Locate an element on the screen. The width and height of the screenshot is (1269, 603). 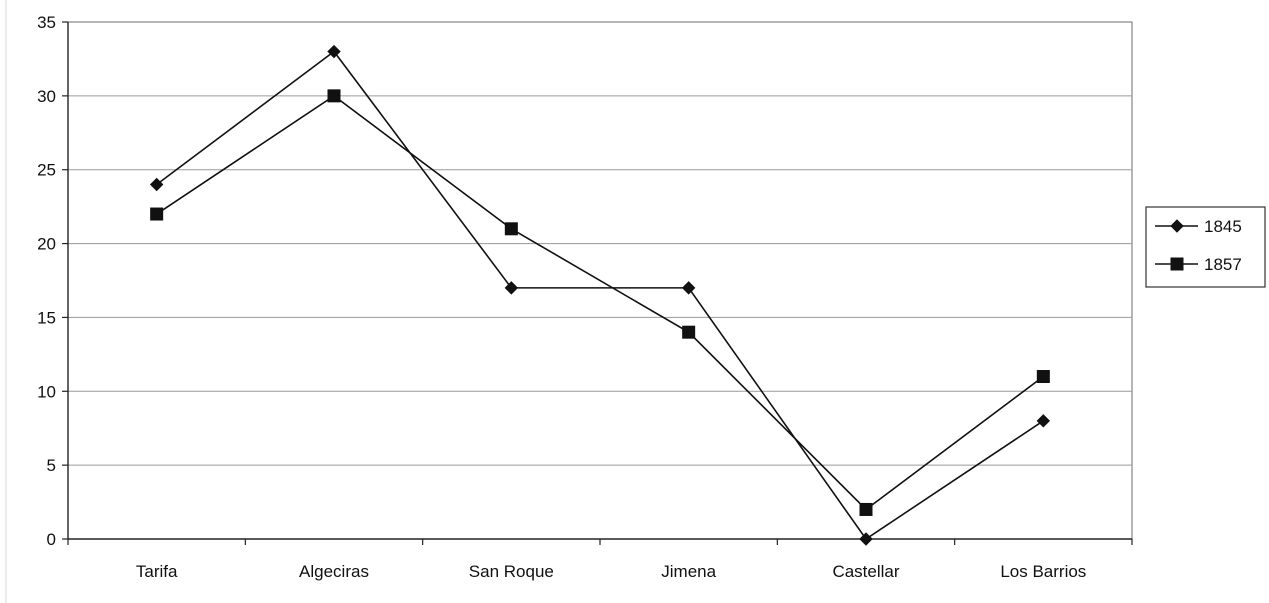
x-tick-label-0: Tarifa is located at coordinates (157, 571).